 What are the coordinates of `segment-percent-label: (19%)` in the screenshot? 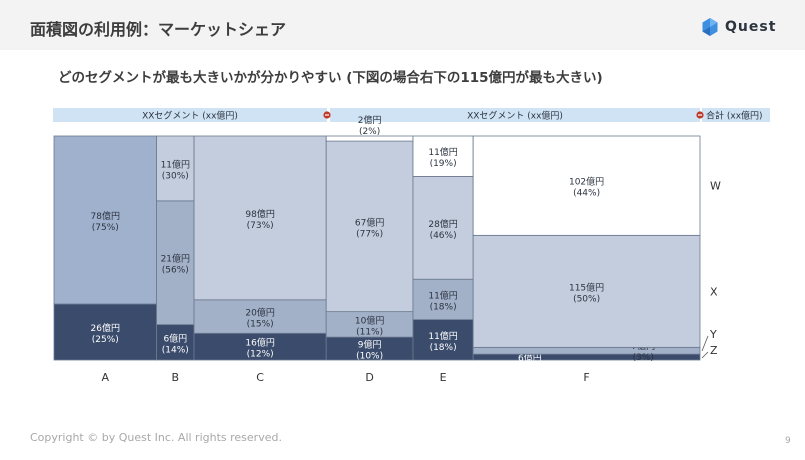 It's located at (443, 164).